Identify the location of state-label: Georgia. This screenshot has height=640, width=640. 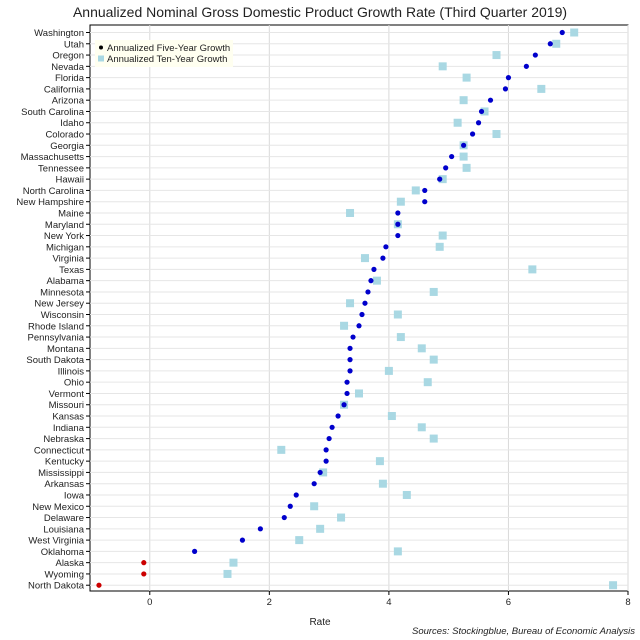
(67, 146).